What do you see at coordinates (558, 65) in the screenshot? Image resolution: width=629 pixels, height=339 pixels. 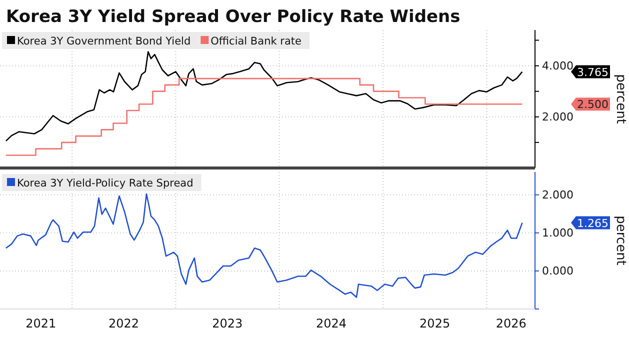 I see `y-tick-label: 4.000` at bounding box center [558, 65].